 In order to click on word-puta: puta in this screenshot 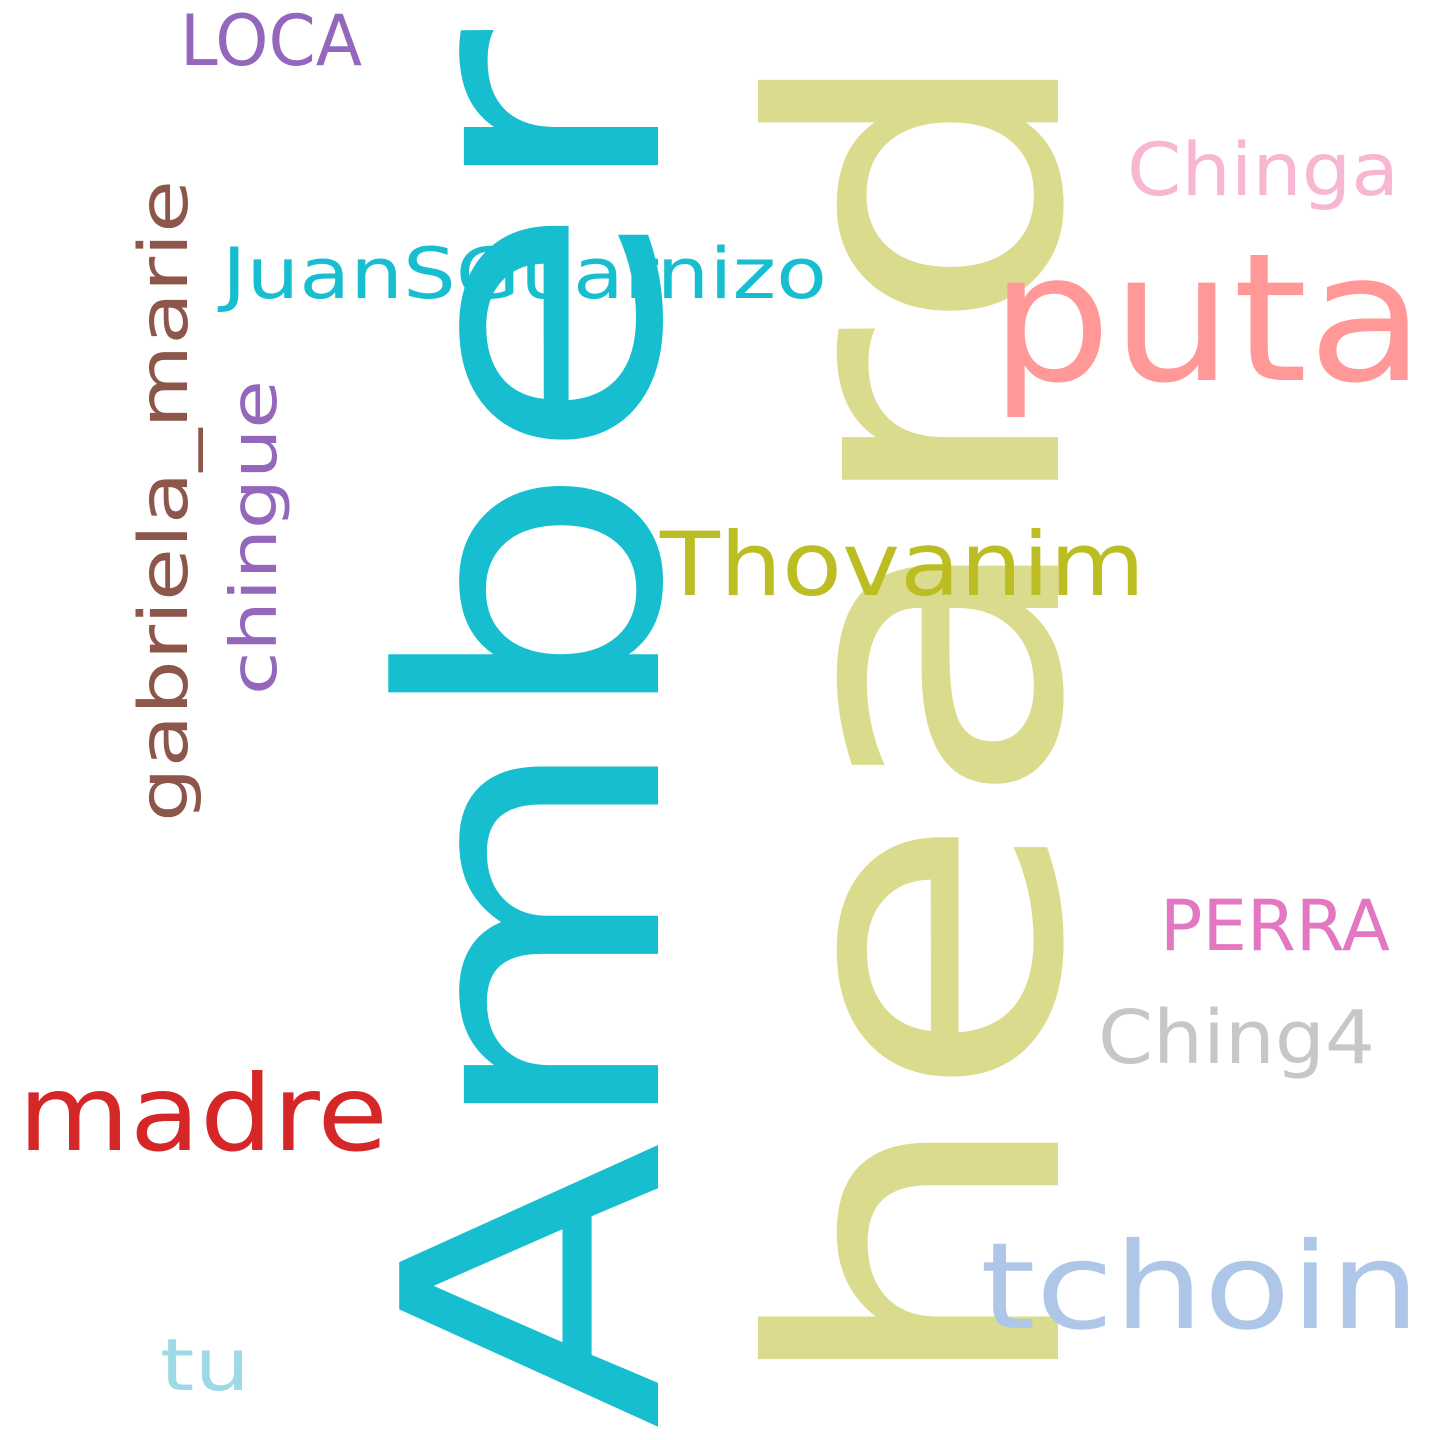, I will do `click(1207, 318)`.